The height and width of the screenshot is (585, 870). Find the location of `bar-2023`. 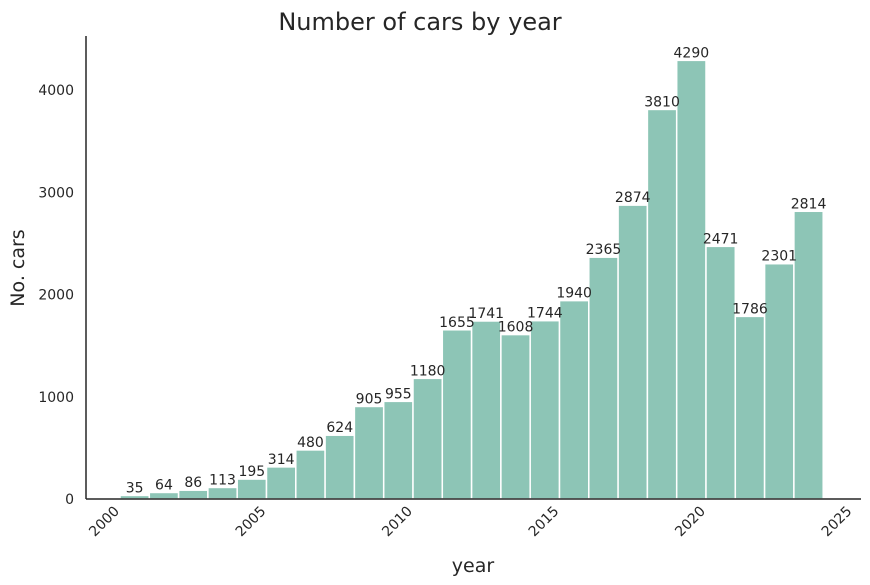

bar-2023 is located at coordinates (808, 355).